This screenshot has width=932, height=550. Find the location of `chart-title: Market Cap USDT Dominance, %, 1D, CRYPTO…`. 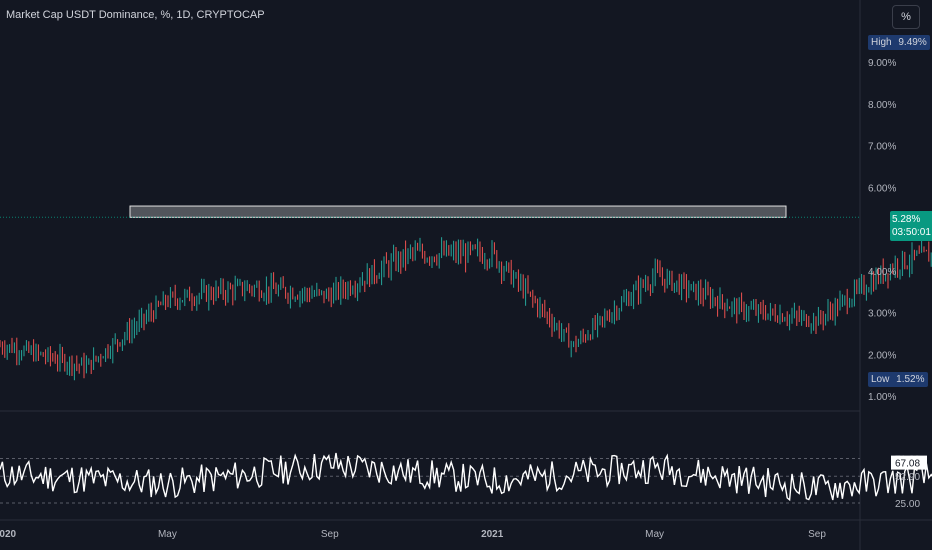

chart-title: Market Cap USDT Dominance, %, 1D, CRYPTO… is located at coordinates (135, 15).